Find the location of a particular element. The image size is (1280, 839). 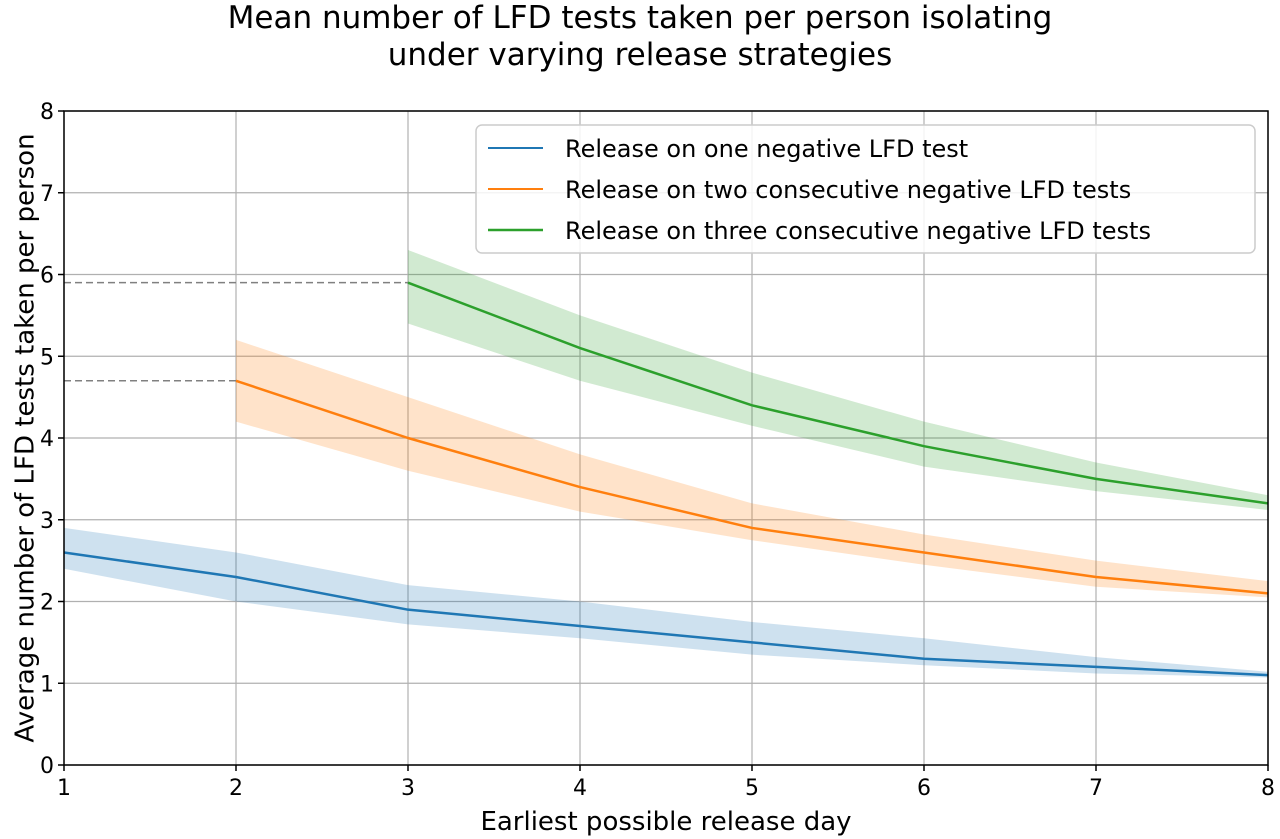

x-tick-label: 2 is located at coordinates (236, 788).